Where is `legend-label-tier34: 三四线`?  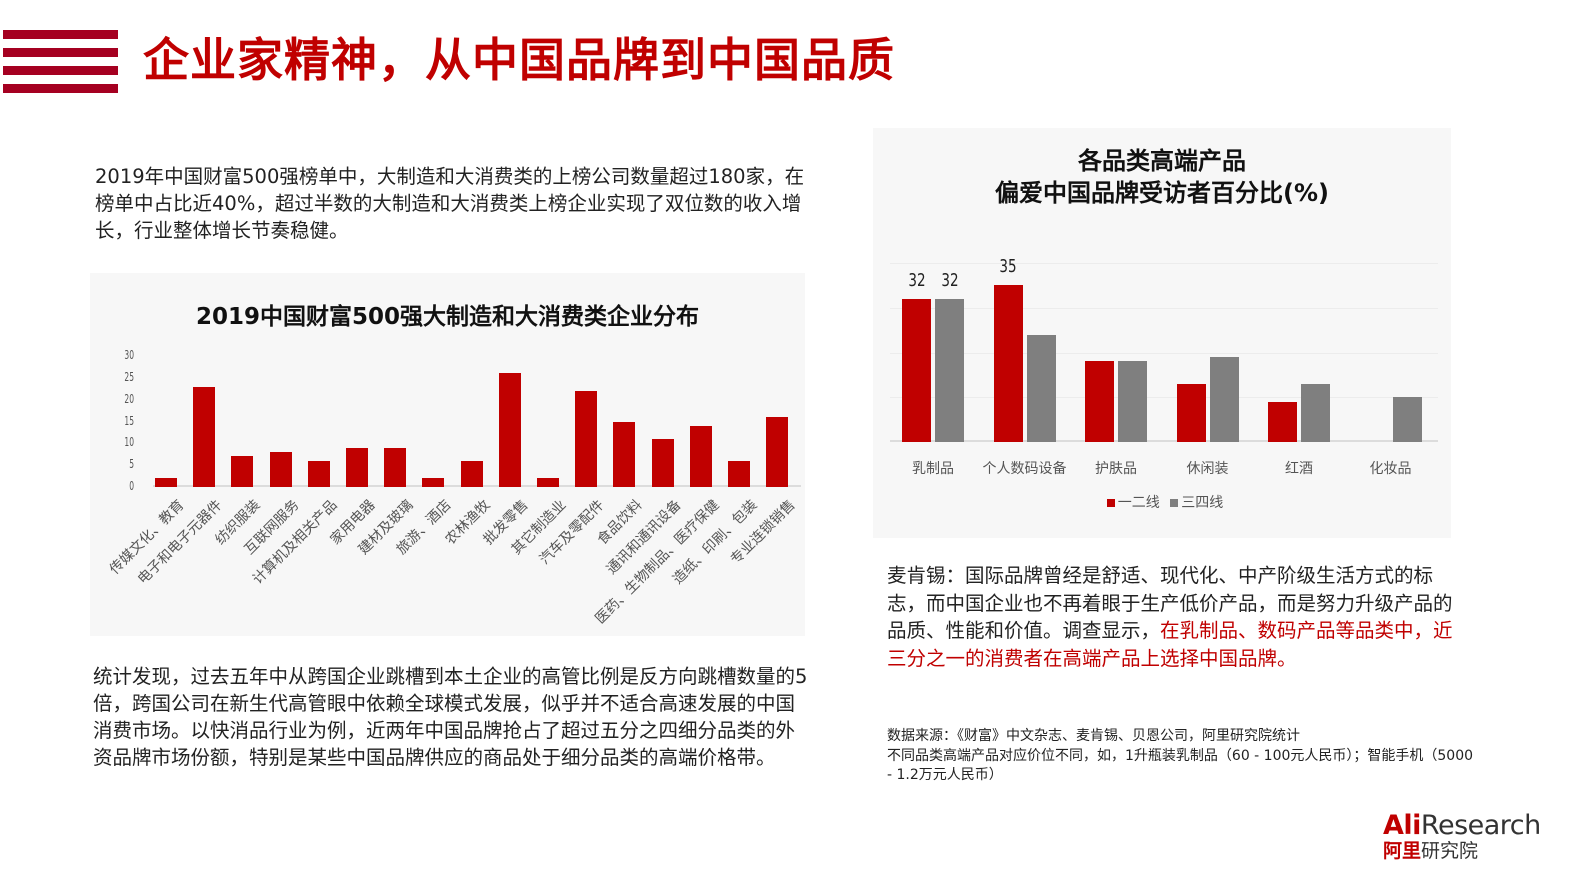 legend-label-tier34: 三四线 is located at coordinates (1202, 503).